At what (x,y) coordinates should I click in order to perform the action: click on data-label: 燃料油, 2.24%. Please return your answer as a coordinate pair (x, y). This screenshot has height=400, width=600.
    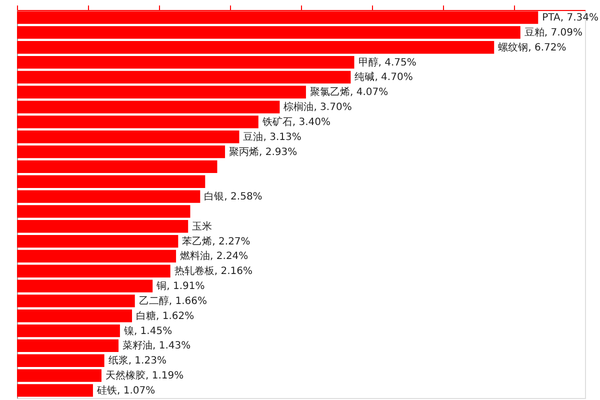
    Looking at the image, I should click on (214, 256).